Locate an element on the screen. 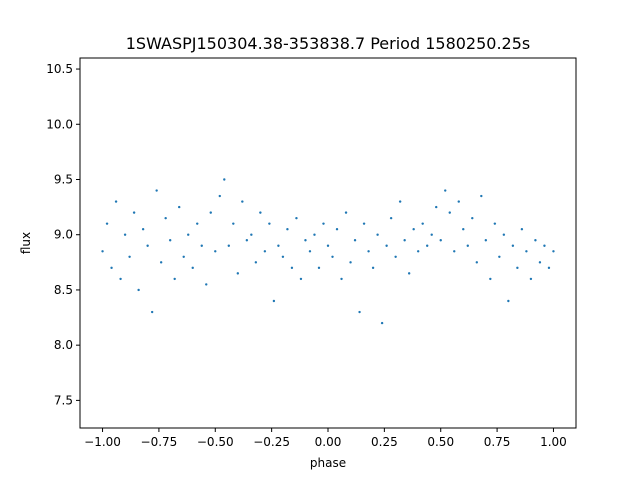 The width and height of the screenshot is (640, 480). y-tick-label: 7.5 is located at coordinates (63, 400).